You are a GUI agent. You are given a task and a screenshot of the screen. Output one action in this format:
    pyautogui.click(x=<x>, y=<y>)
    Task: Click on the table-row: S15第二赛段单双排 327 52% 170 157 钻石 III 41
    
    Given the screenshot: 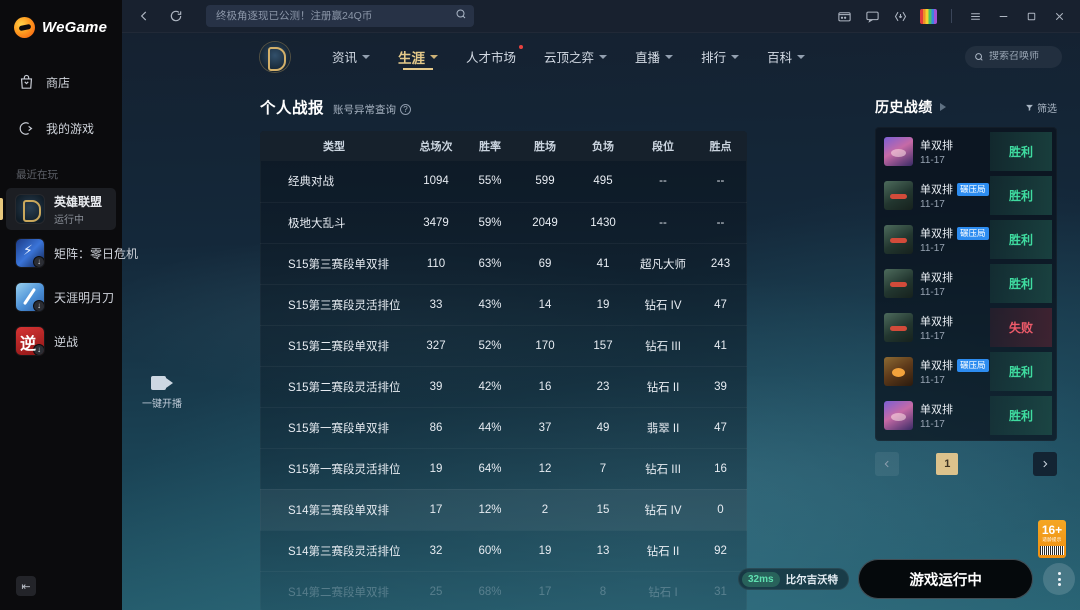 What is the action you would take?
    pyautogui.click(x=503, y=345)
    